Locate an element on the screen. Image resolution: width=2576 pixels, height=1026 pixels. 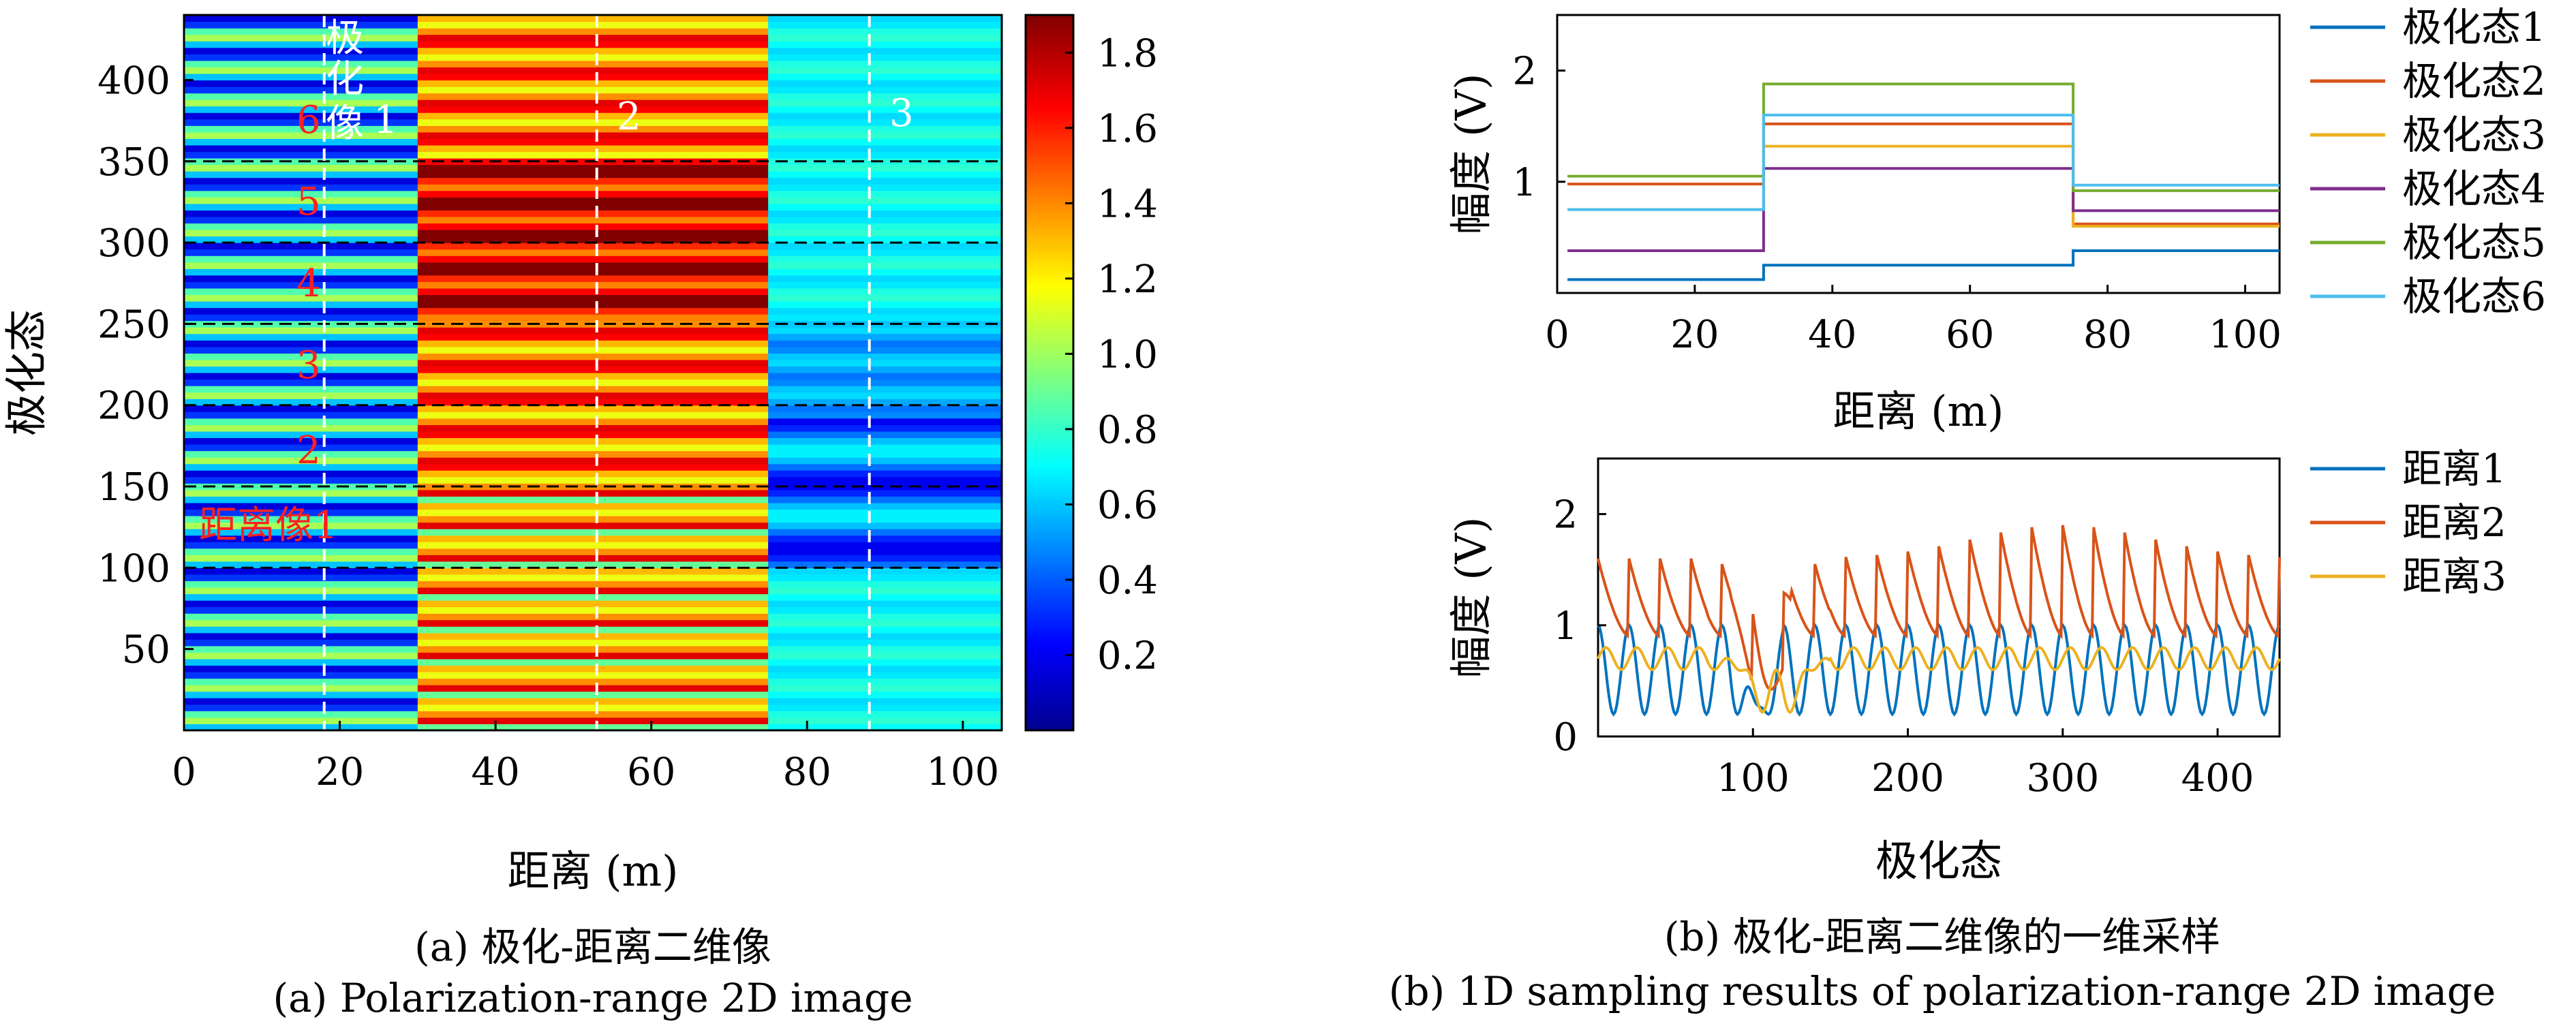
top-legend: 极化态1 极化态2 极化态3 极化态4 极化态5 极化态6 is located at coordinates (2428, 162).